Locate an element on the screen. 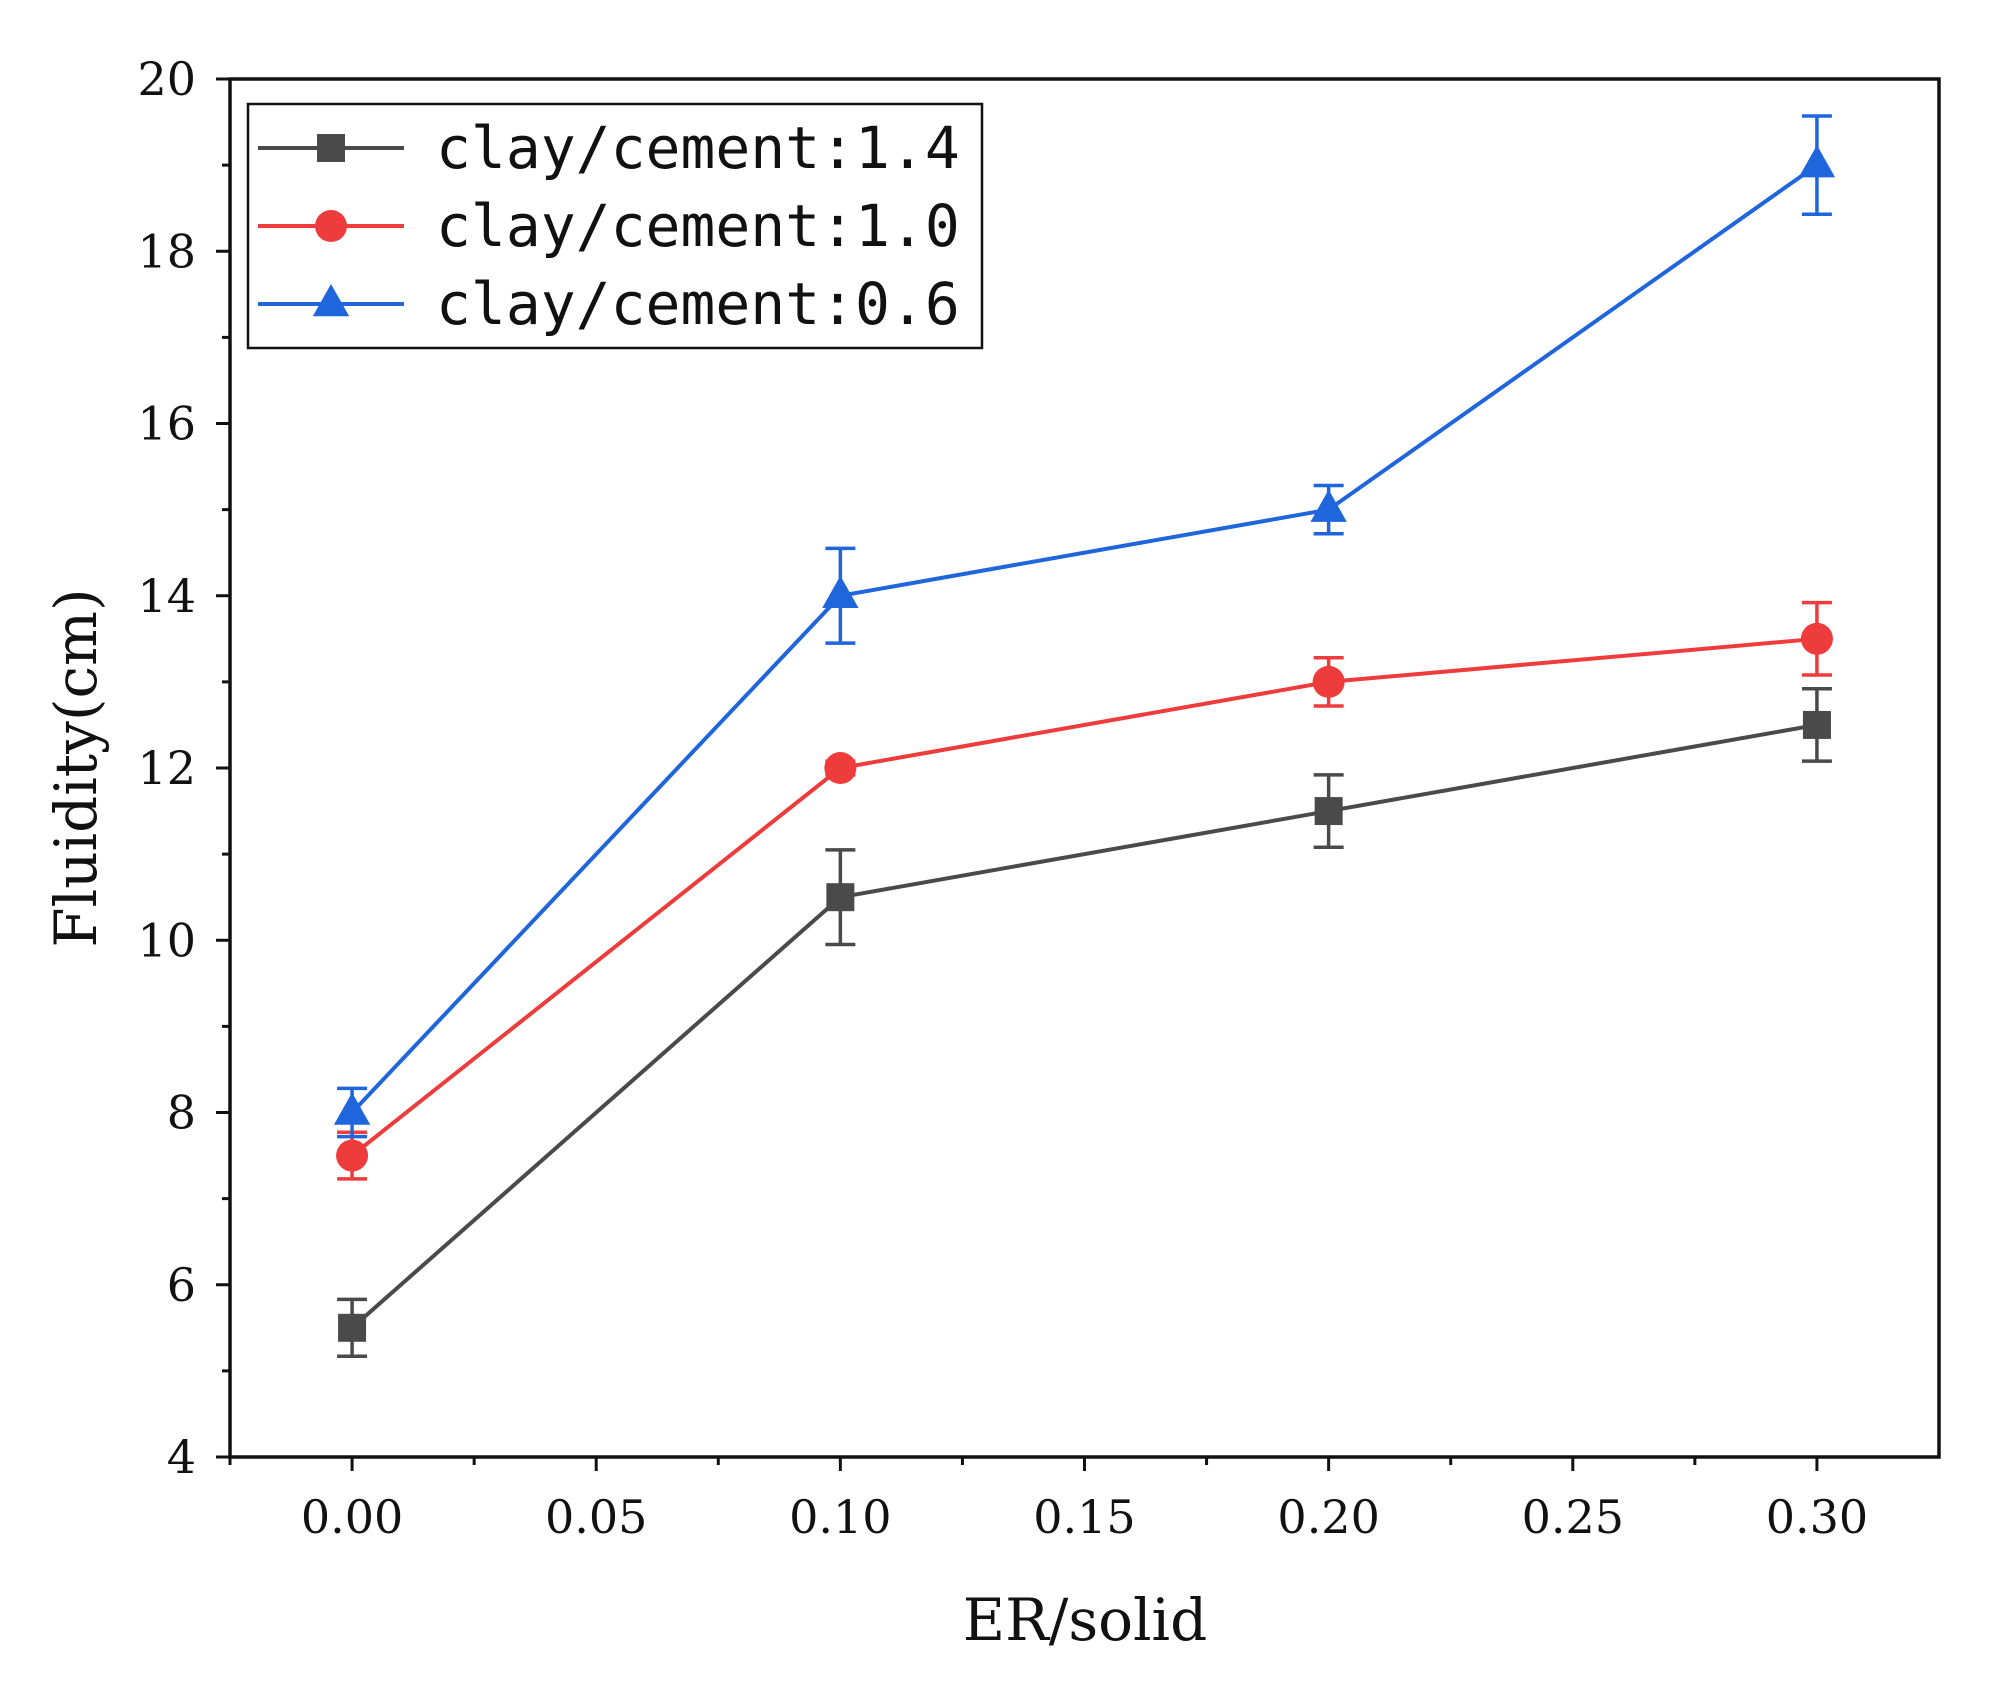  x-tick-label: 0.00 is located at coordinates (352, 1517).